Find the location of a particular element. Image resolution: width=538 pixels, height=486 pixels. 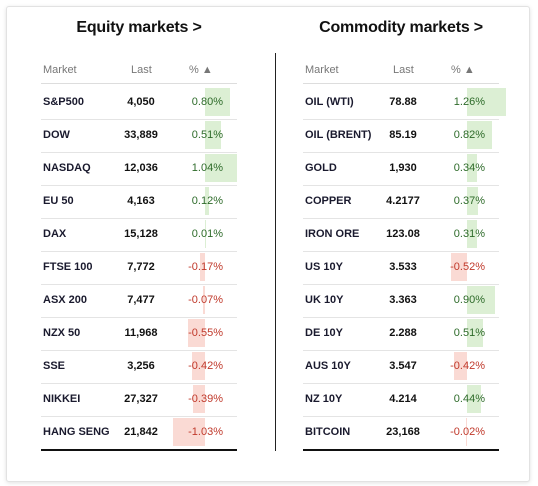

percent-change: 0.12% is located at coordinates (207, 201).